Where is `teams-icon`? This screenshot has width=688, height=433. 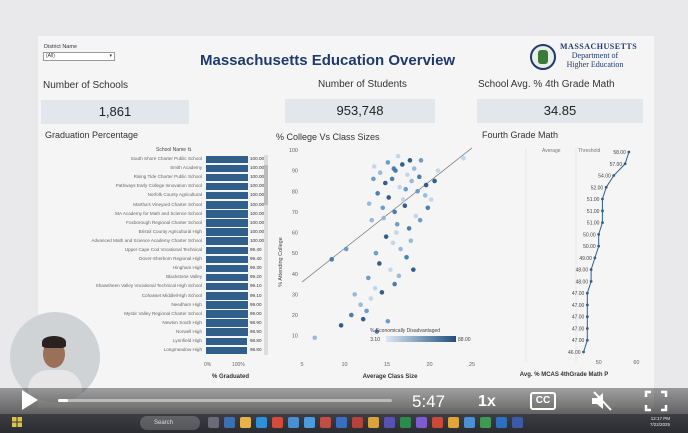
teams-icon is located at coordinates (389, 422).